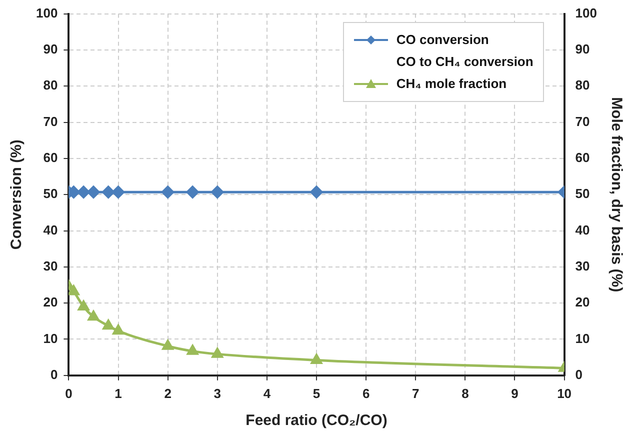 This screenshot has height=436, width=637. I want to click on x-tick-label: 8, so click(465, 393).